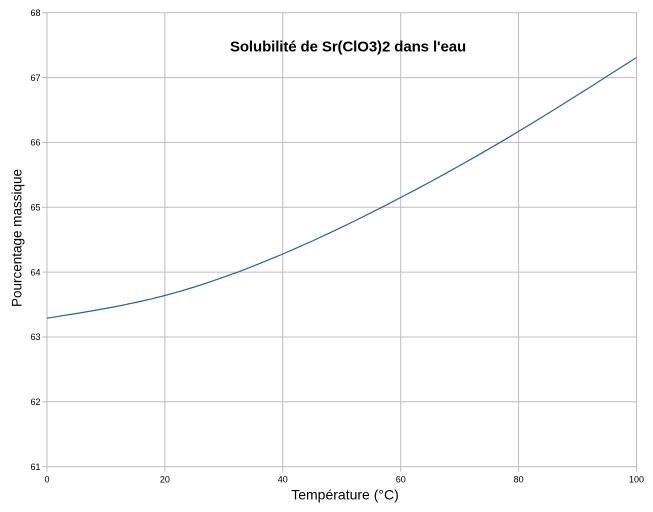 The width and height of the screenshot is (653, 512). Describe the element at coordinates (401, 479) in the screenshot. I see `svg-text: 60` at that location.